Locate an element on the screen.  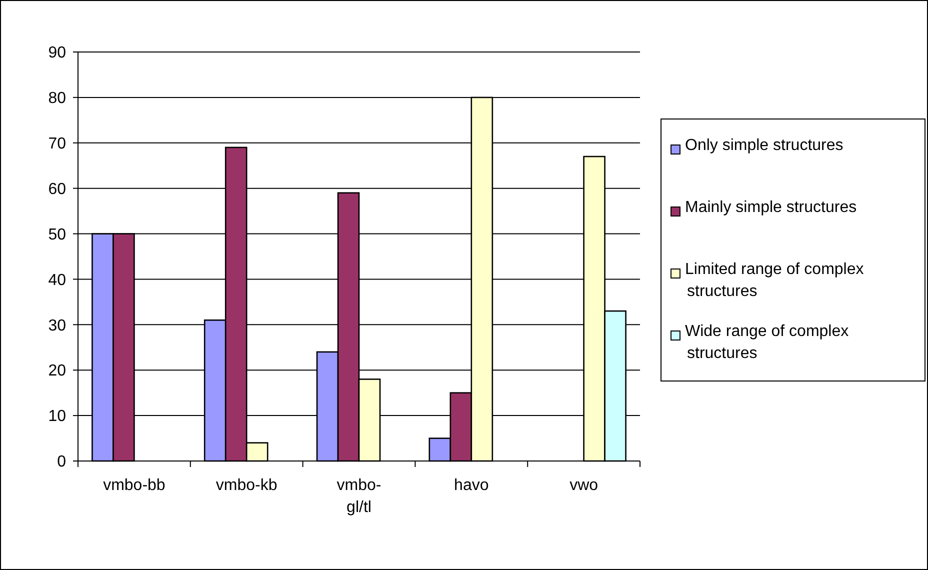
legend-label: Wide range of complex structures is located at coordinates (767, 342).